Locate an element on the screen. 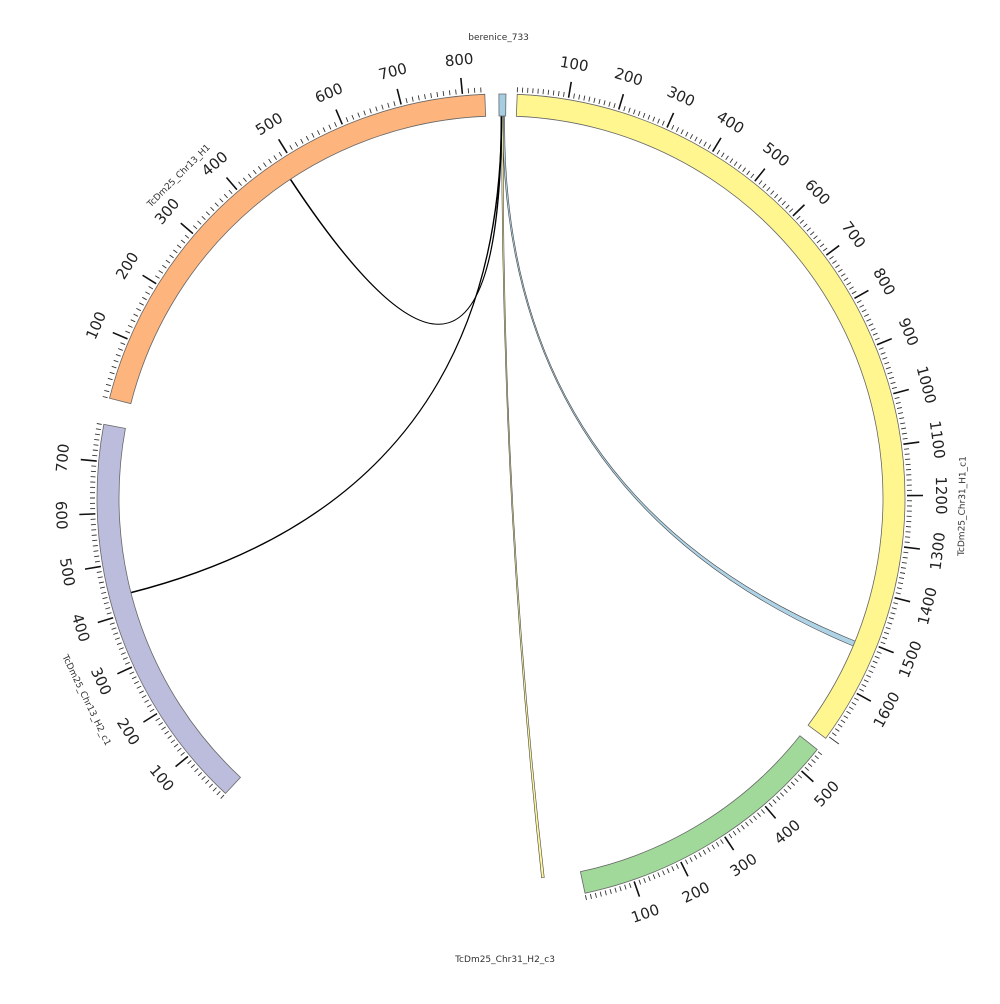  ticks-tcdm25-chr13-h1 is located at coordinates (292, 240).